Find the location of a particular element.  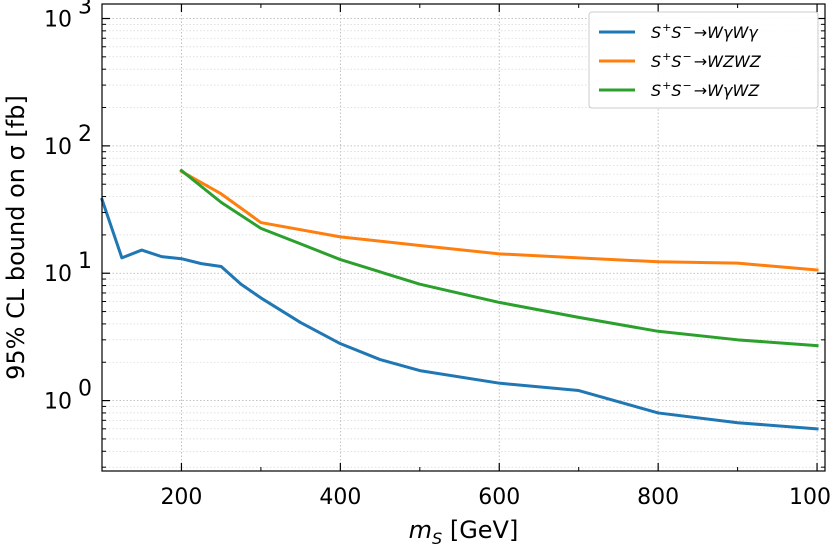

legend: S+S− →WγWγ S+S− →WZWZ S+S− →WγWZ is located at coordinates (703, 60).